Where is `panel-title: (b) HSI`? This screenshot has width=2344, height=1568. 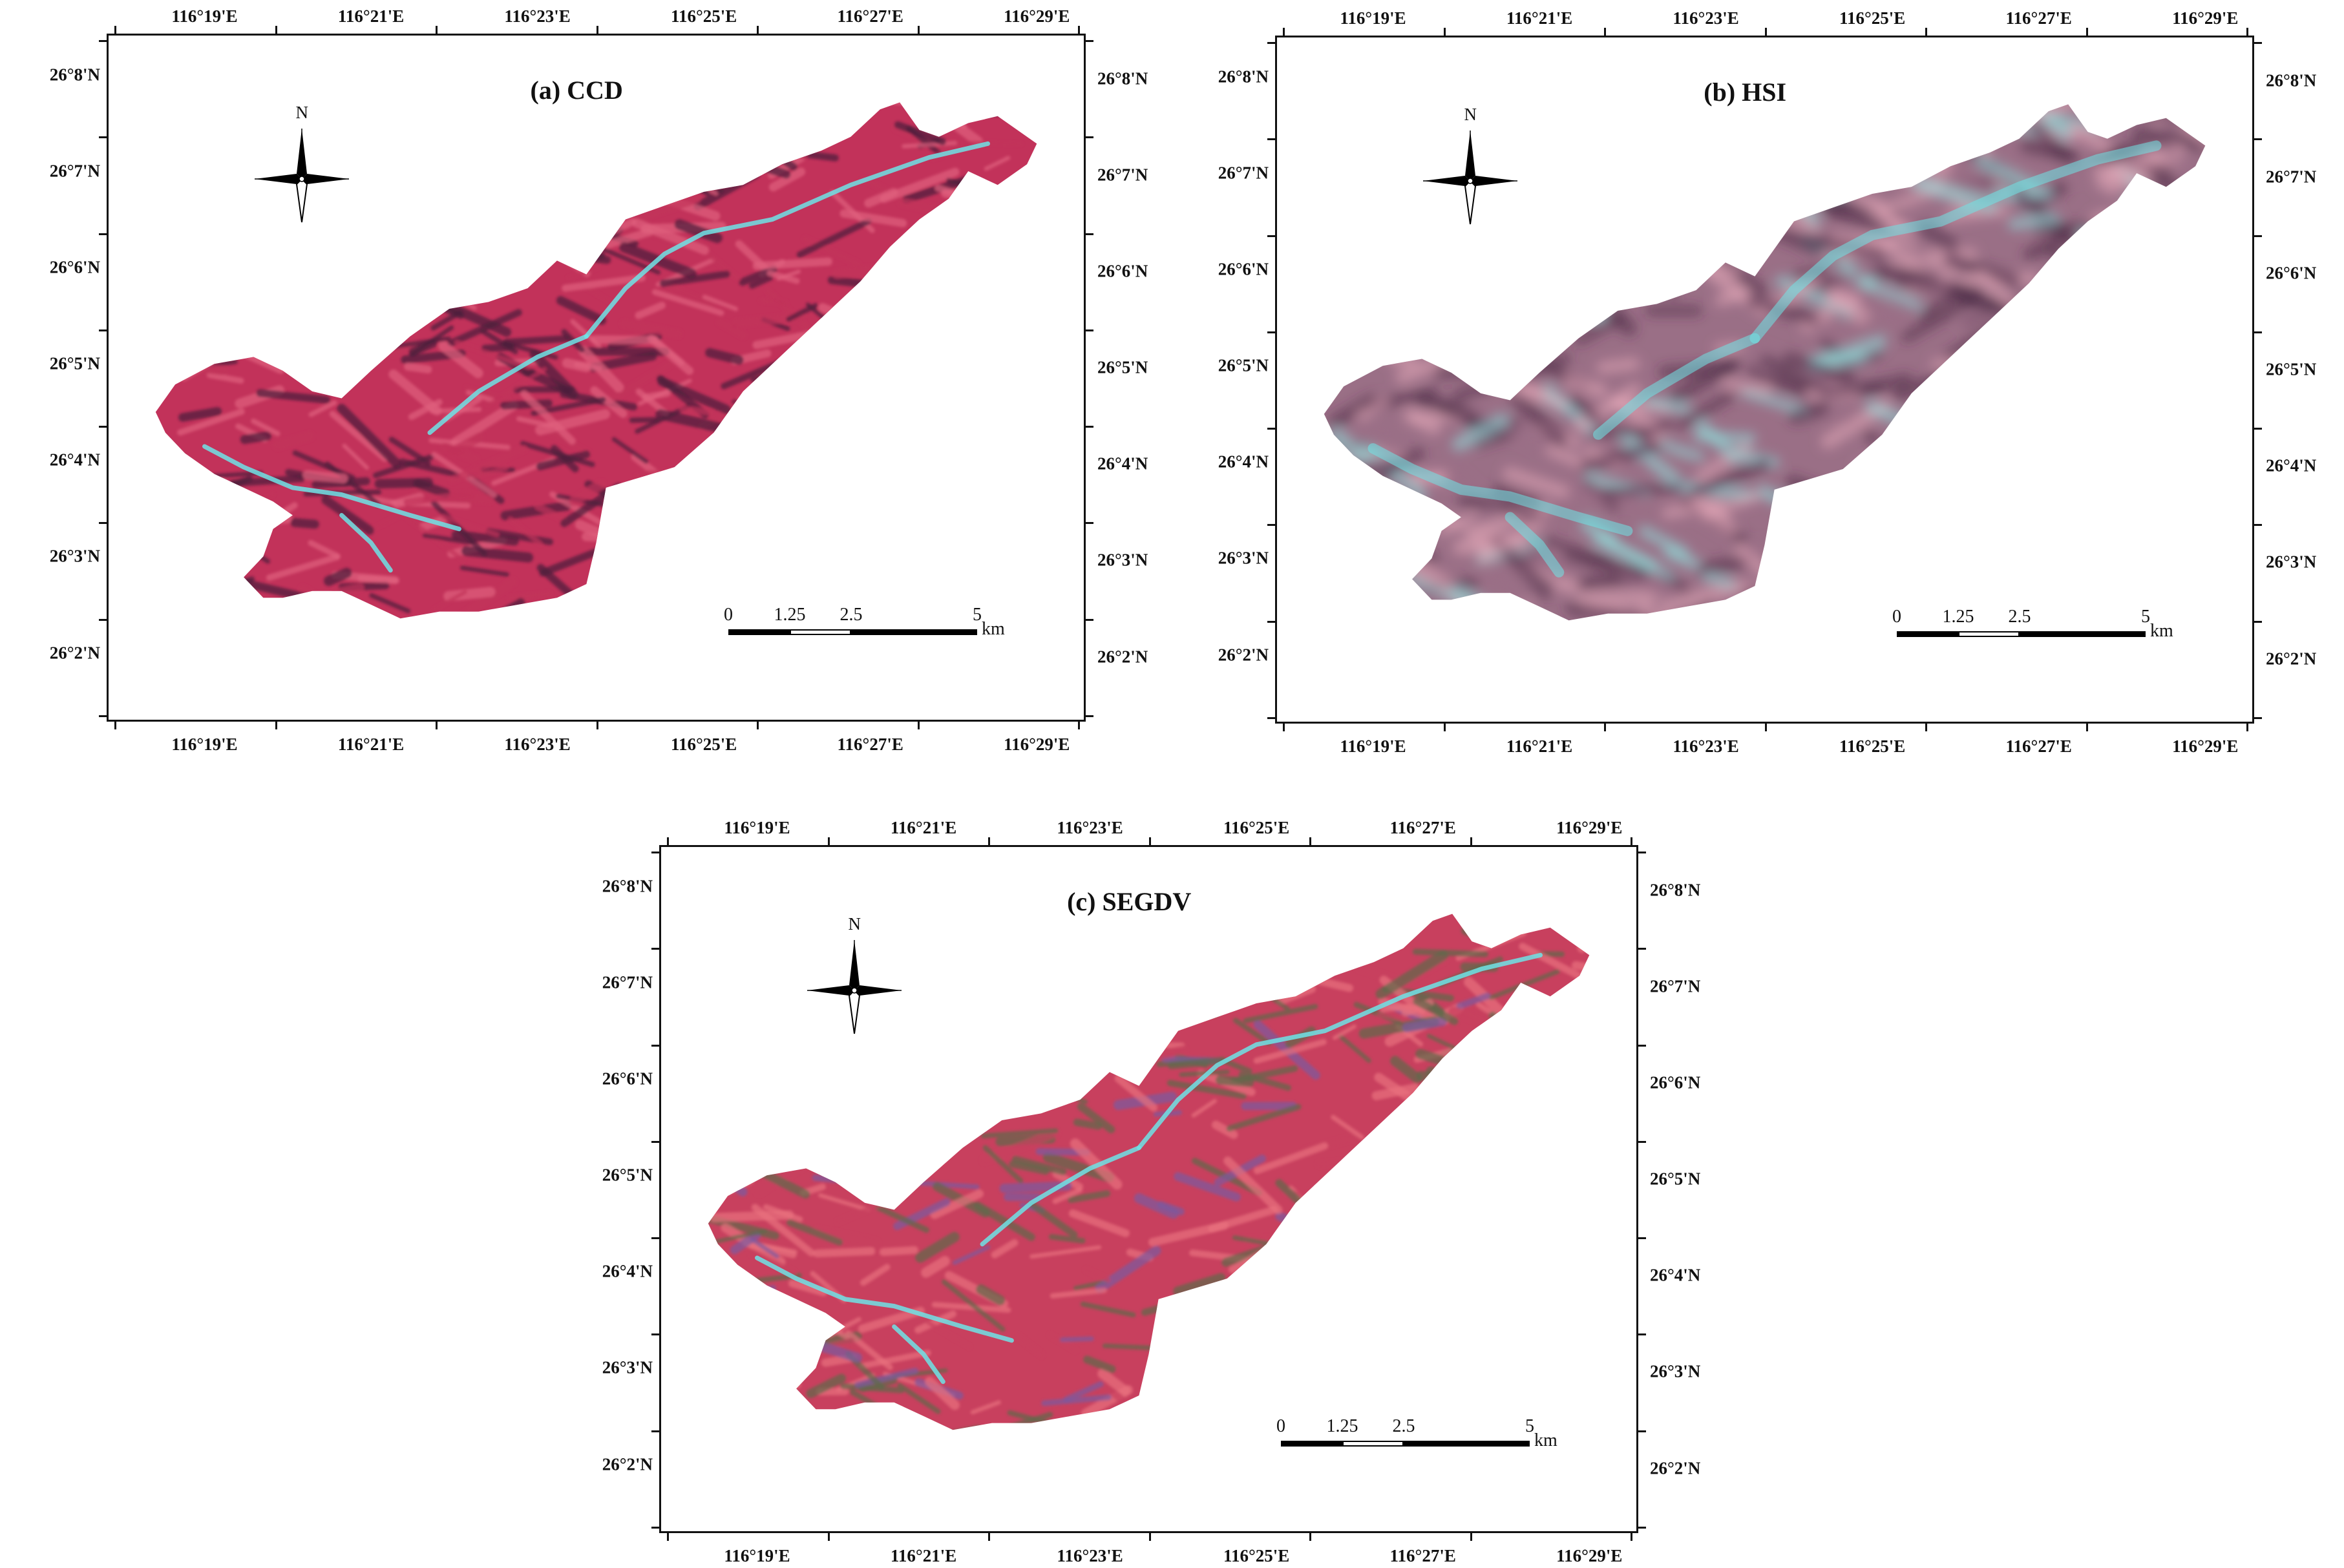 panel-title: (b) HSI is located at coordinates (1746, 92).